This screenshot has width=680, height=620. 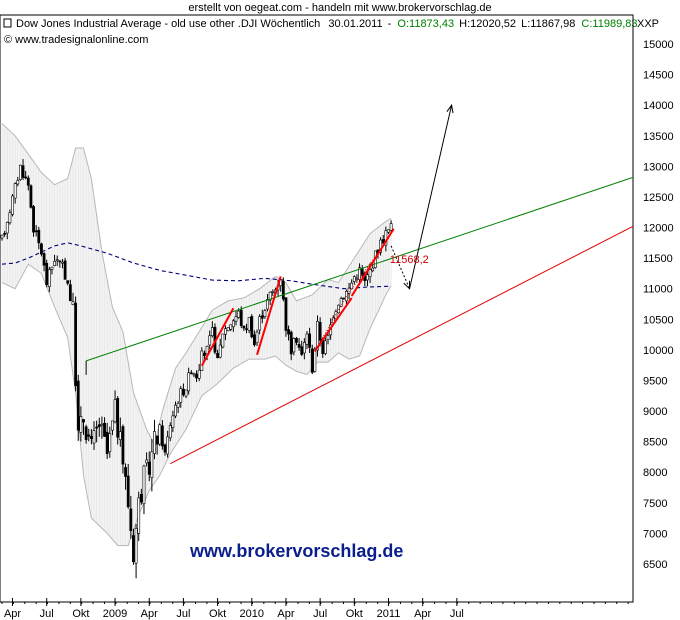 What do you see at coordinates (655, 534) in the screenshot?
I see `y-tick-label: 7000` at bounding box center [655, 534].